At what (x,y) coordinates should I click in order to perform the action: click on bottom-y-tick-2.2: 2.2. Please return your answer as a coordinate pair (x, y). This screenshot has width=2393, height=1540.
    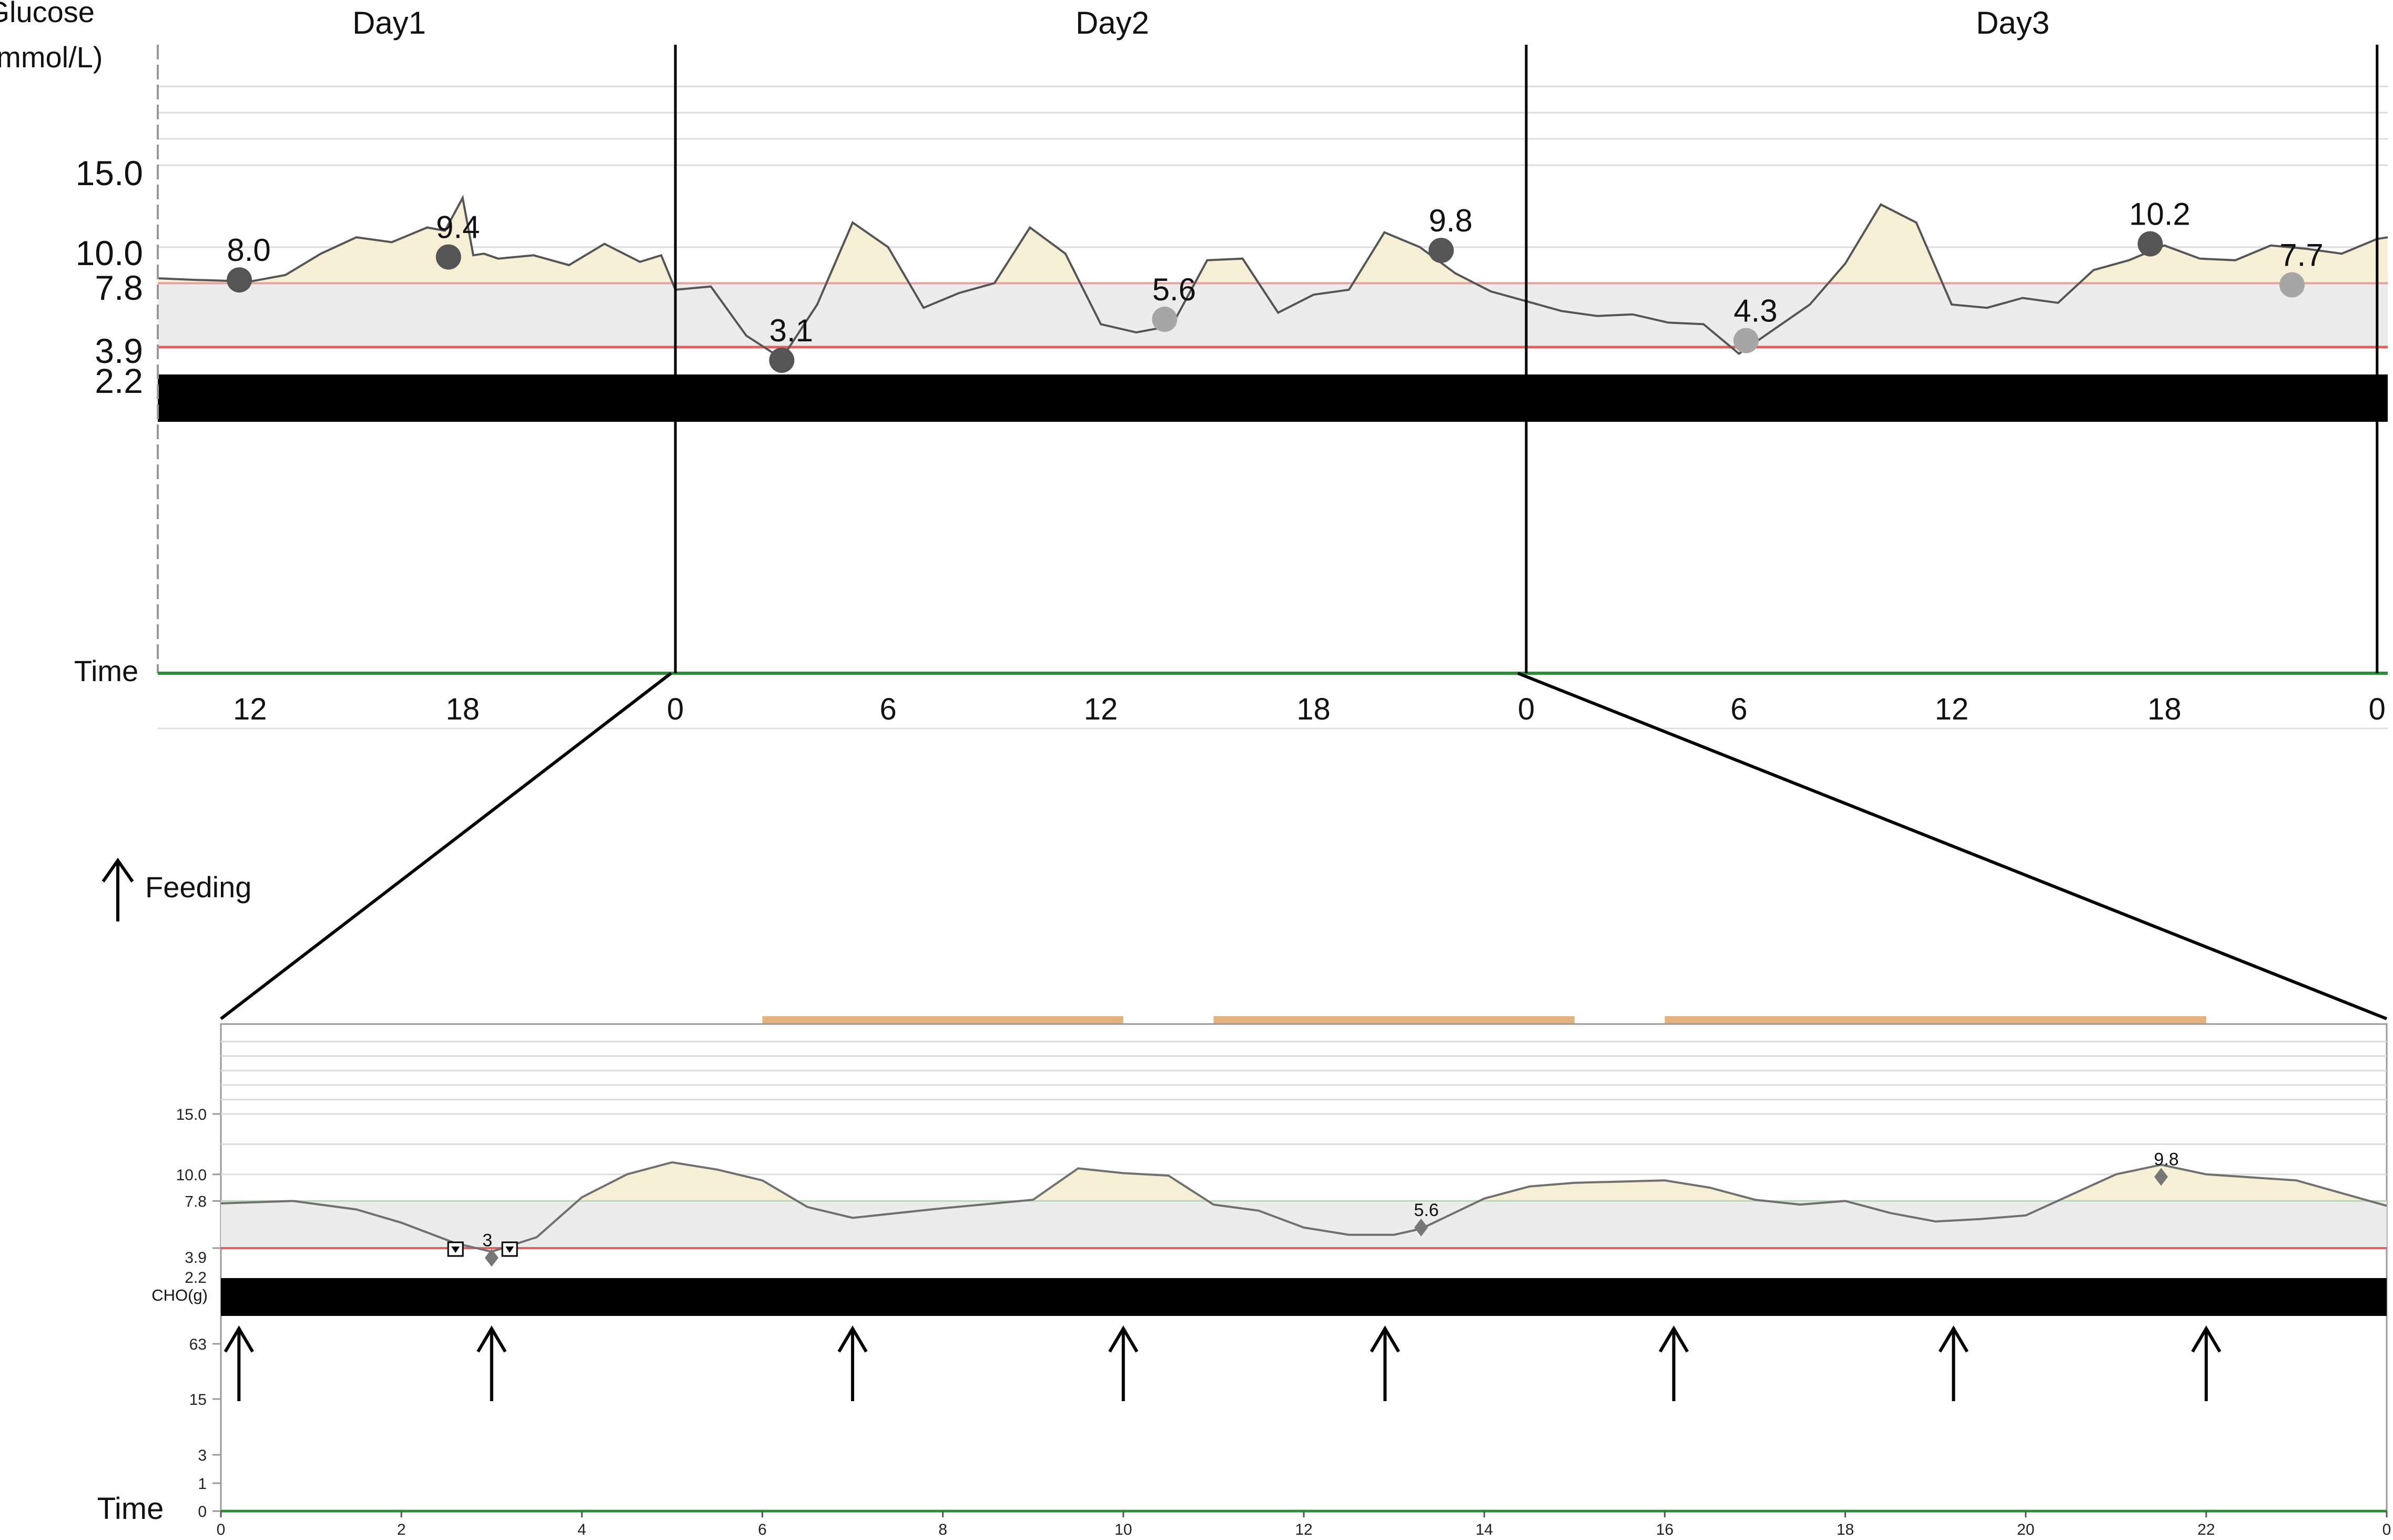
    Looking at the image, I should click on (196, 1277).